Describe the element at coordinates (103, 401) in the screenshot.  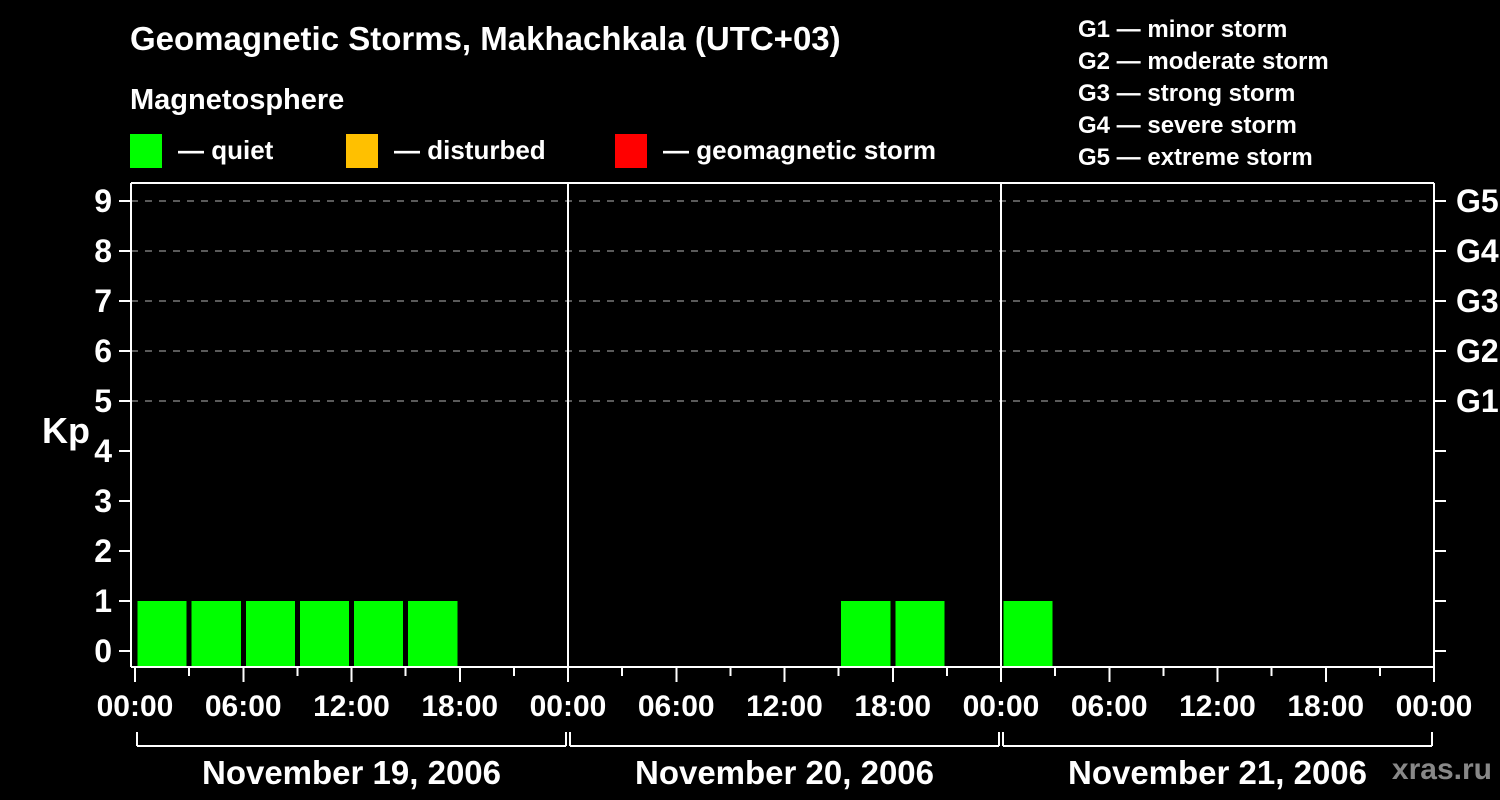
I see `y-tick-label: 5` at that location.